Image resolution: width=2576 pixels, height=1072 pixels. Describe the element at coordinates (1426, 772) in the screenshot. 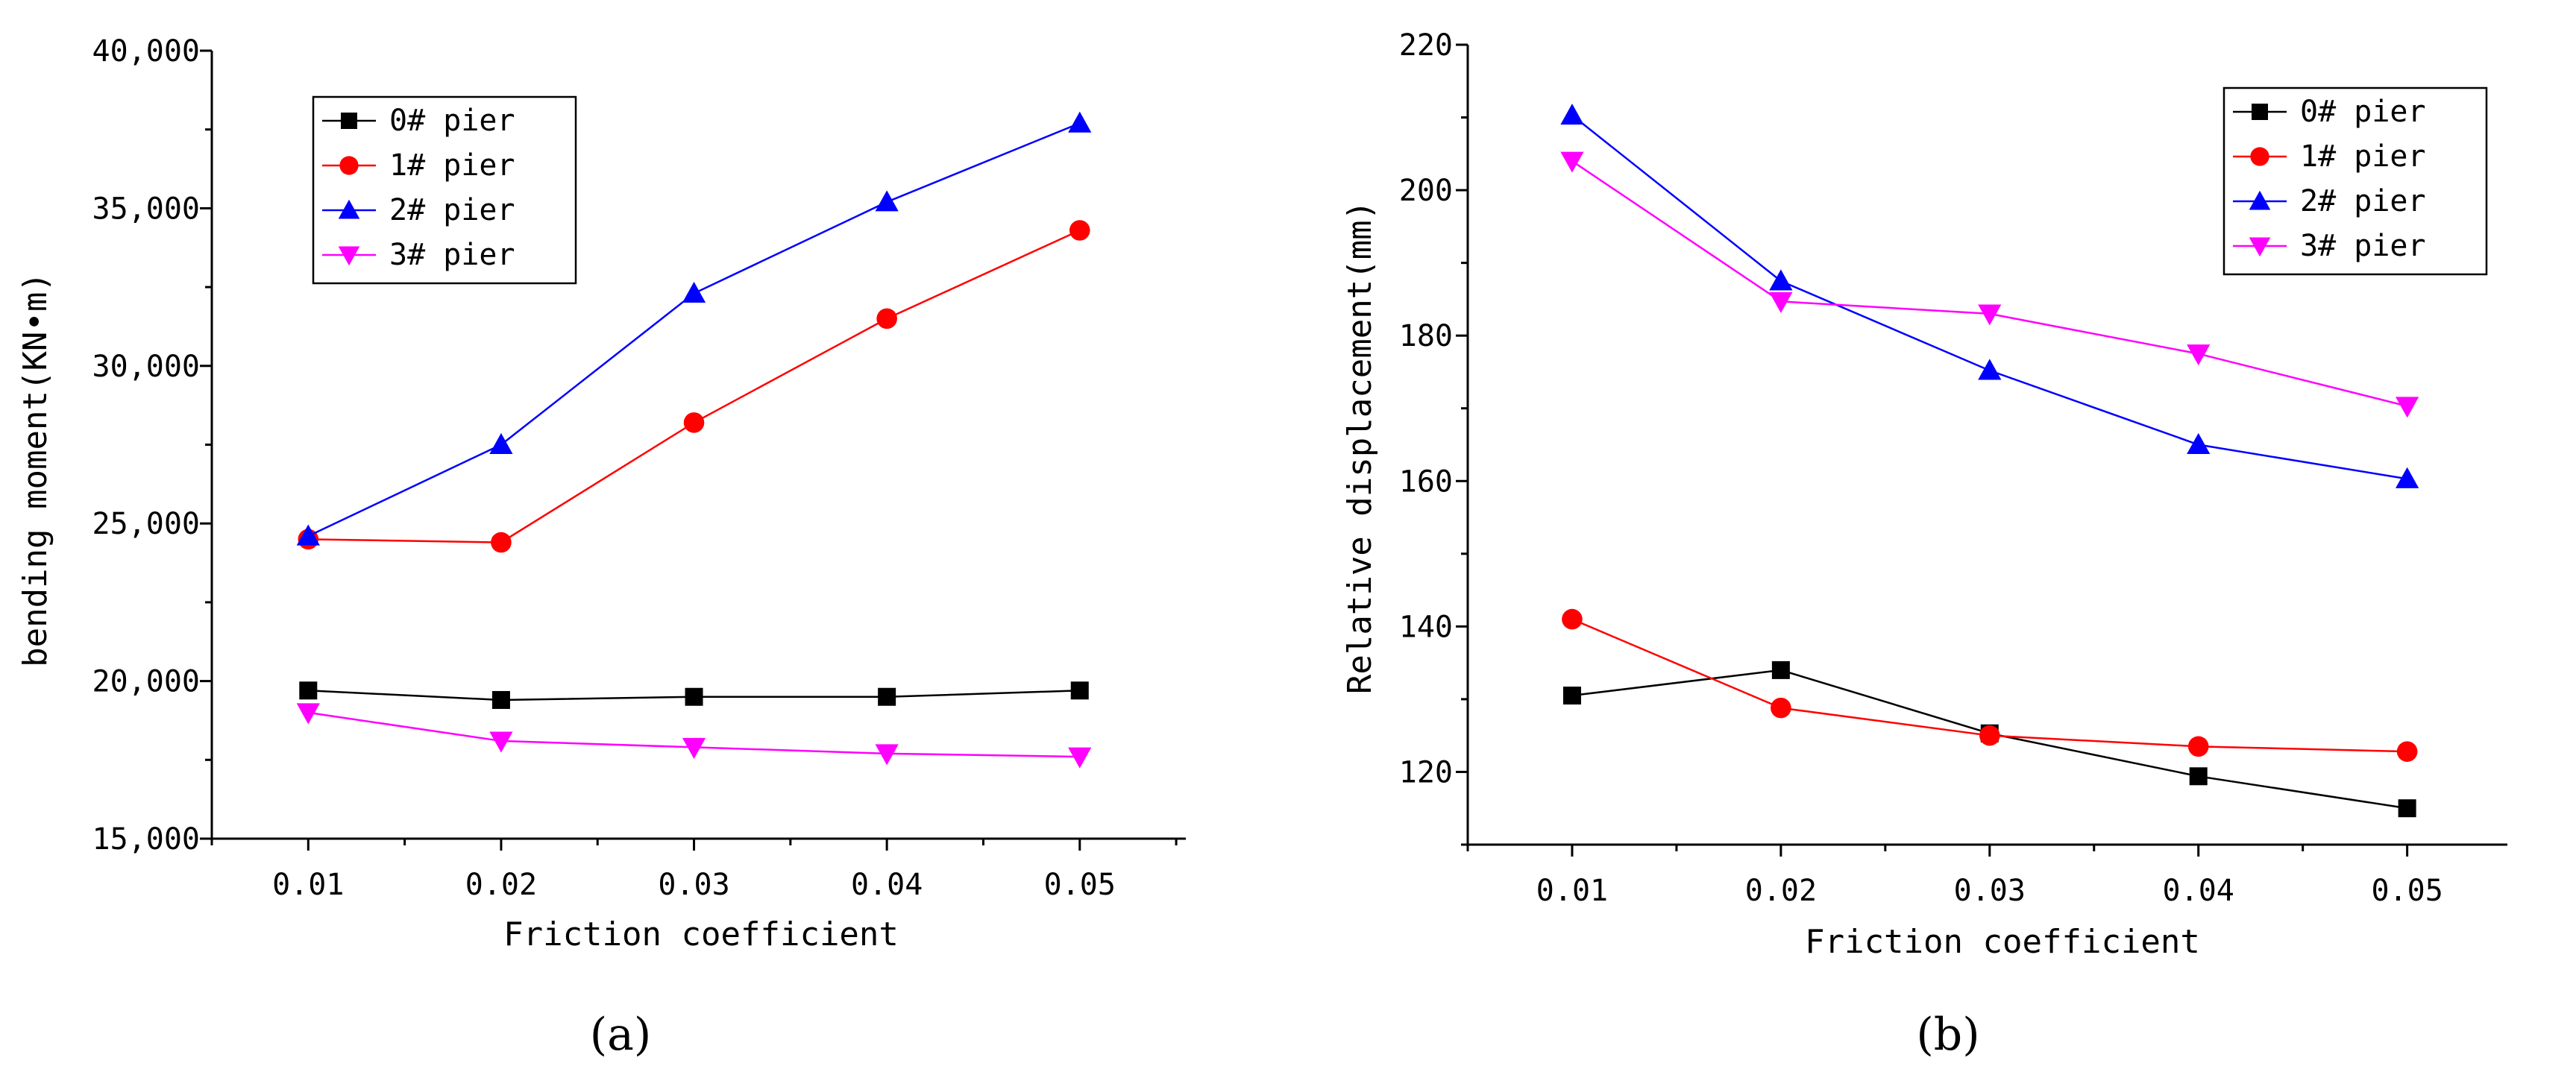

I see `panel-b-y-tick-label: 120` at that location.